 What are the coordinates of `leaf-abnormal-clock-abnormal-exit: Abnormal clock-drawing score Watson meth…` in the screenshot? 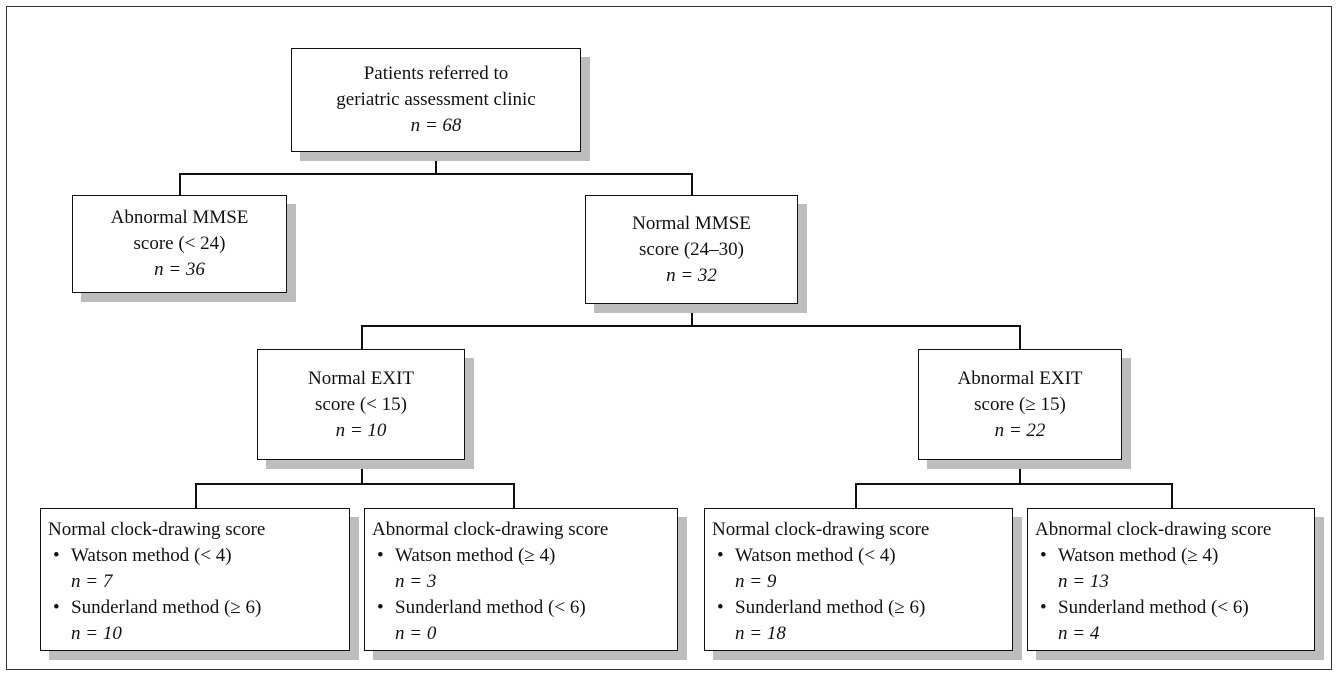 It's located at (1171, 579).